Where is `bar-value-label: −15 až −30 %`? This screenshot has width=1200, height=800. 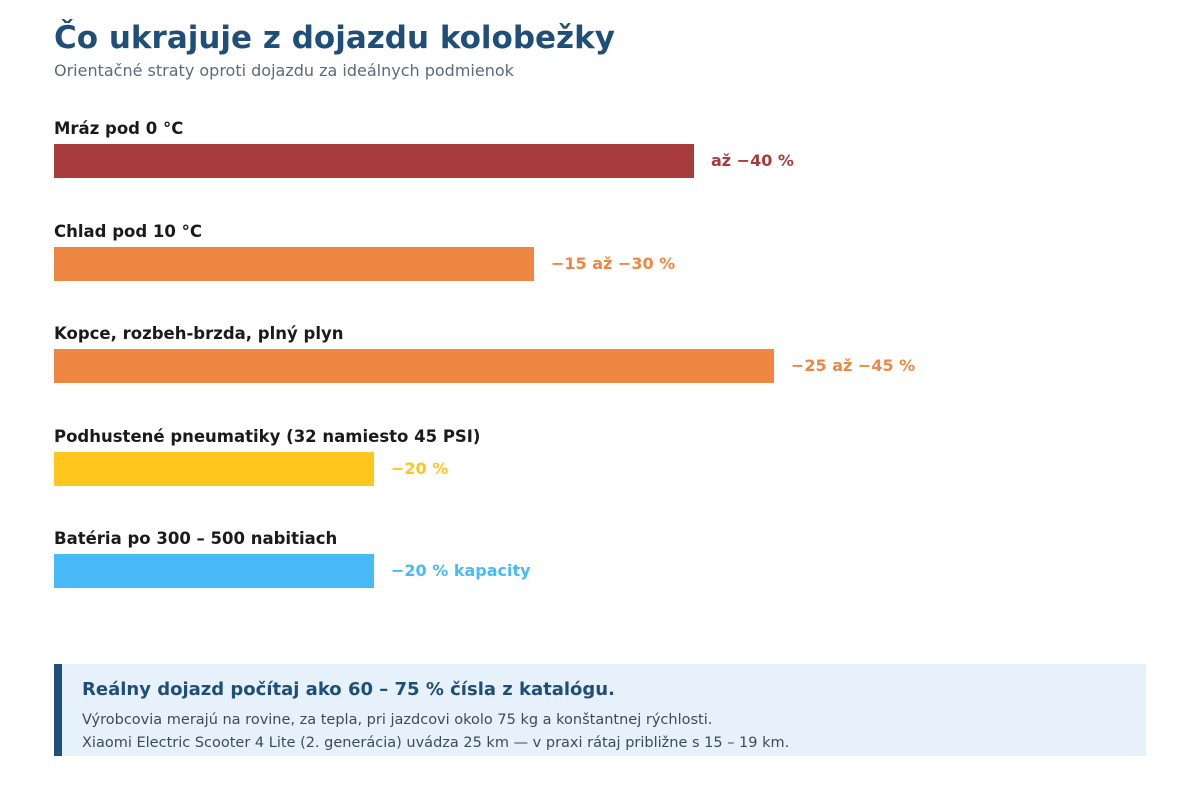
bar-value-label: −15 až −30 % is located at coordinates (613, 263).